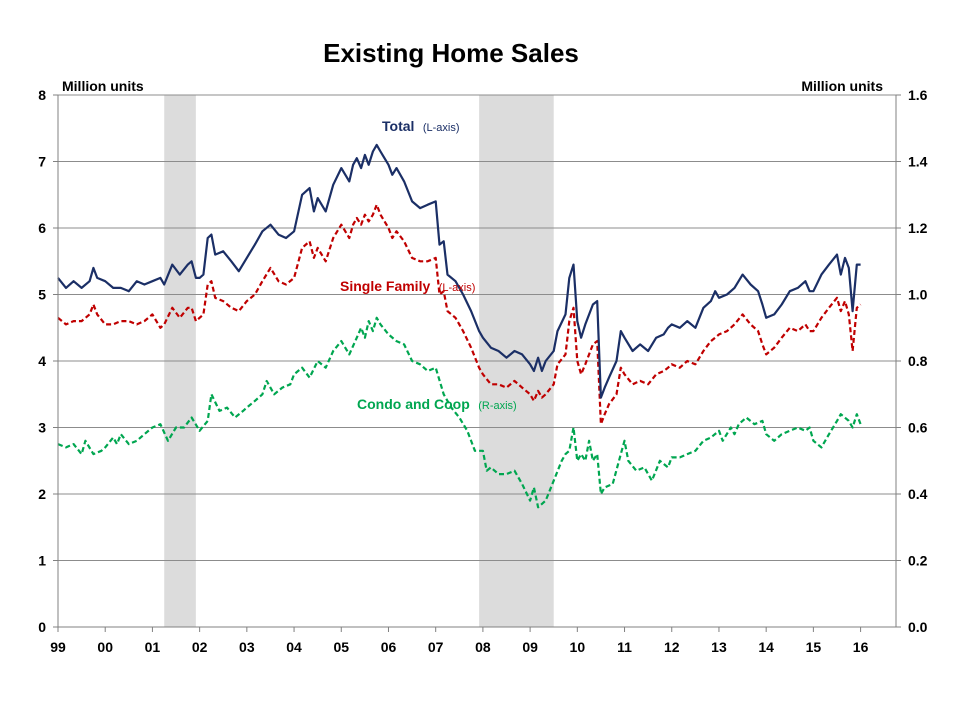 The width and height of the screenshot is (960, 720). What do you see at coordinates (918, 162) in the screenshot?
I see `y-right-tick-label-7: 1.4` at bounding box center [918, 162].